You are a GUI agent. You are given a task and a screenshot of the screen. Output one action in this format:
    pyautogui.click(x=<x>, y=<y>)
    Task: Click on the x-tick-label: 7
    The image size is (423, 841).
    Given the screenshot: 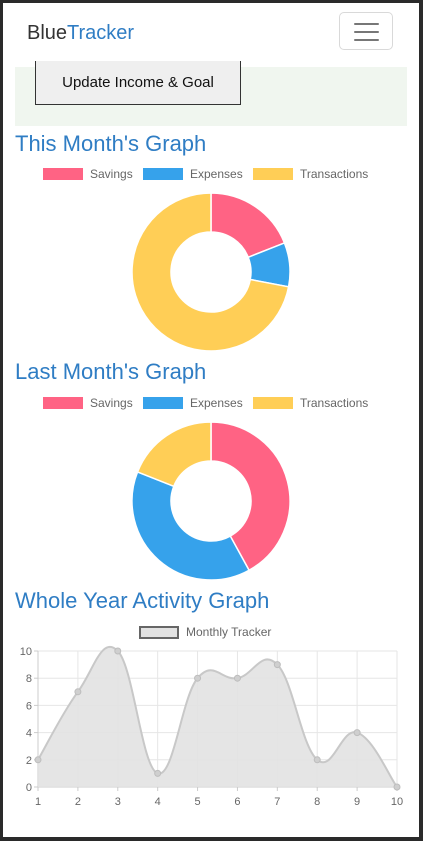 What is the action you would take?
    pyautogui.click(x=277, y=802)
    